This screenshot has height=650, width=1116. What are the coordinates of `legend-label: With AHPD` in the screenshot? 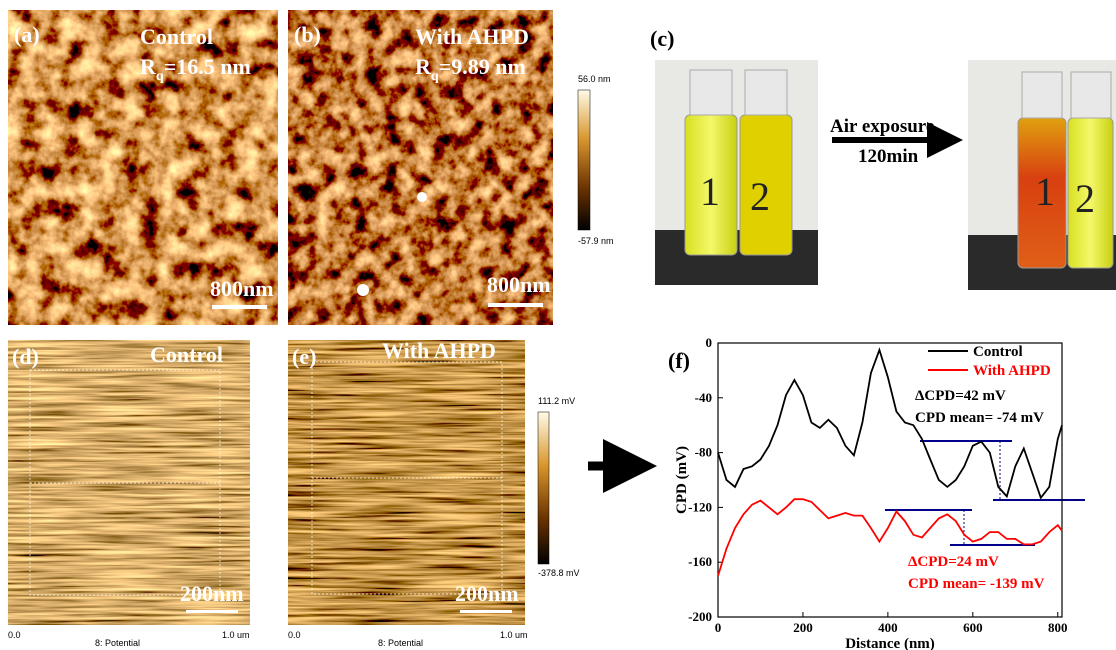 It's located at (1012, 371).